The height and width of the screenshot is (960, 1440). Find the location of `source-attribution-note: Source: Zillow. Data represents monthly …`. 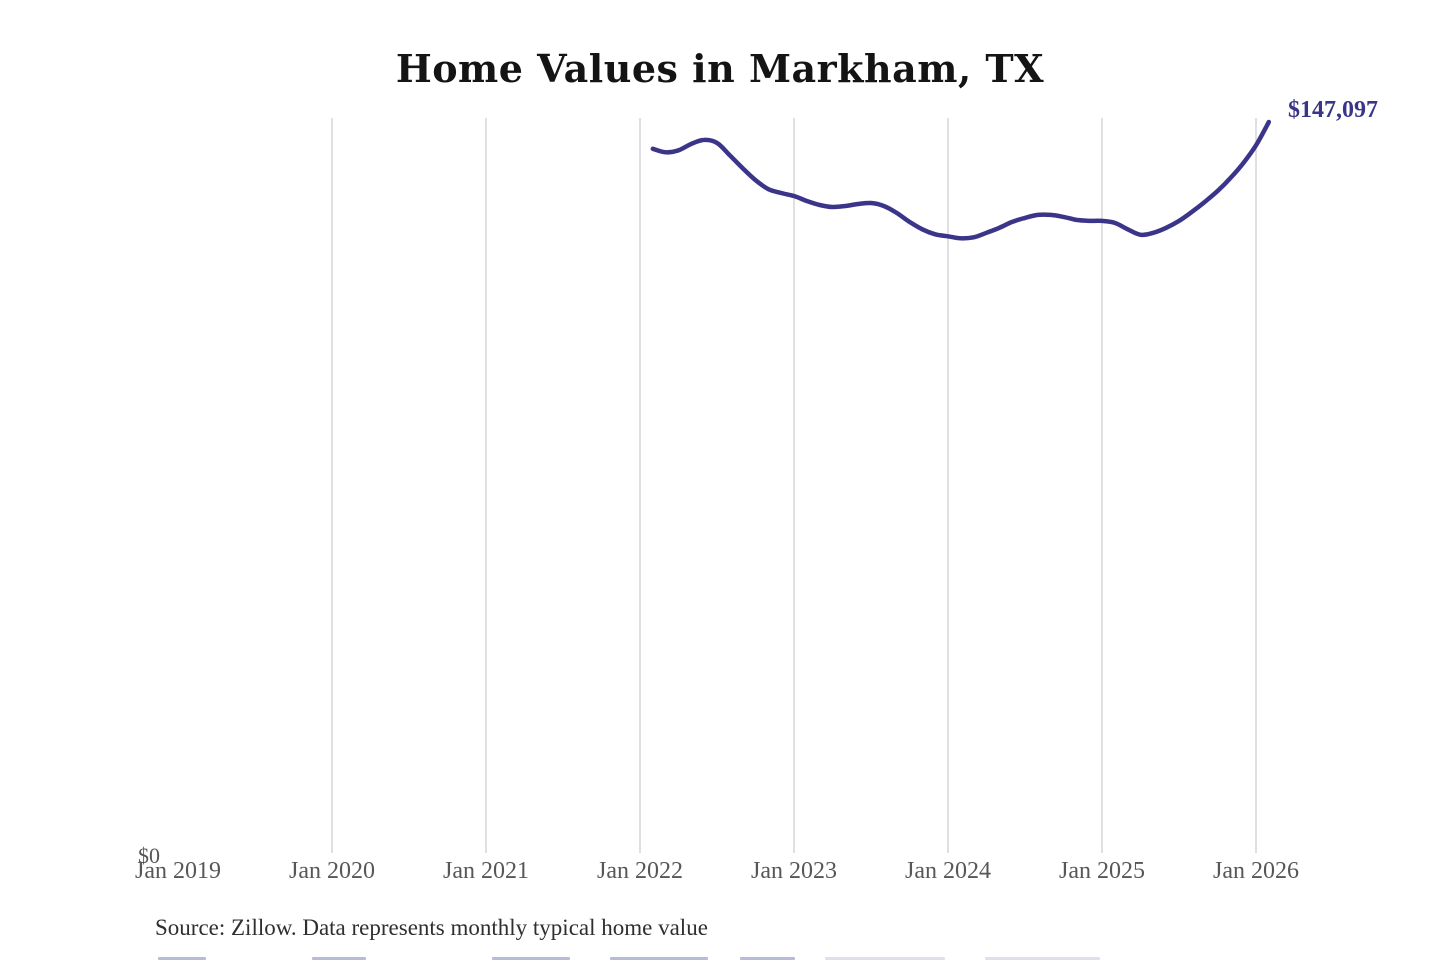

source-attribution-note: Source: Zillow. Data represents monthly … is located at coordinates (431, 927).